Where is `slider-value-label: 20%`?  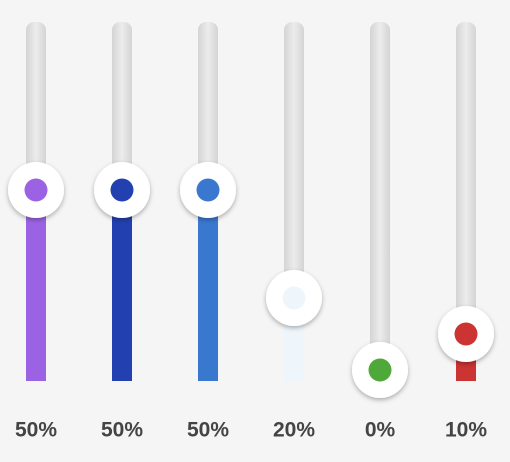
slider-value-label: 20% is located at coordinates (294, 430).